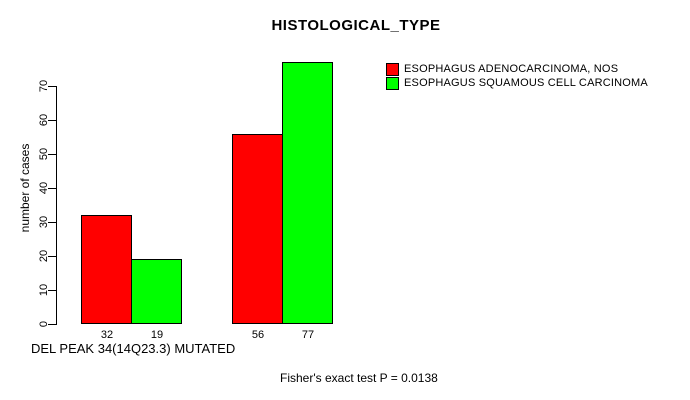 The image size is (690, 400). Describe the element at coordinates (44, 154) in the screenshot. I see `y-tick-label: 50` at that location.